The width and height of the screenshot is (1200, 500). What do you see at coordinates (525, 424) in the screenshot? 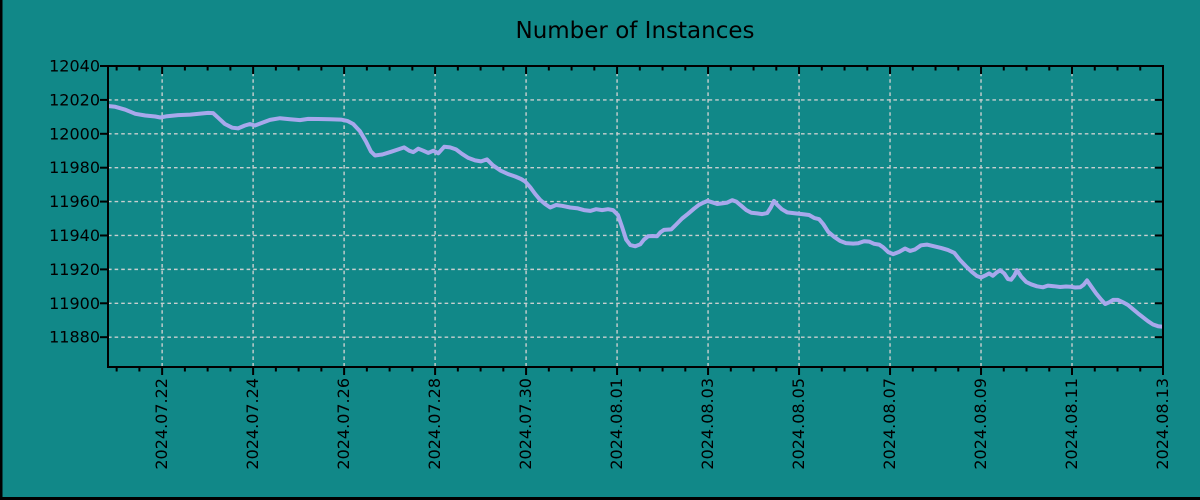
I see `x-tick-label: 2024.07.30` at bounding box center [525, 424].